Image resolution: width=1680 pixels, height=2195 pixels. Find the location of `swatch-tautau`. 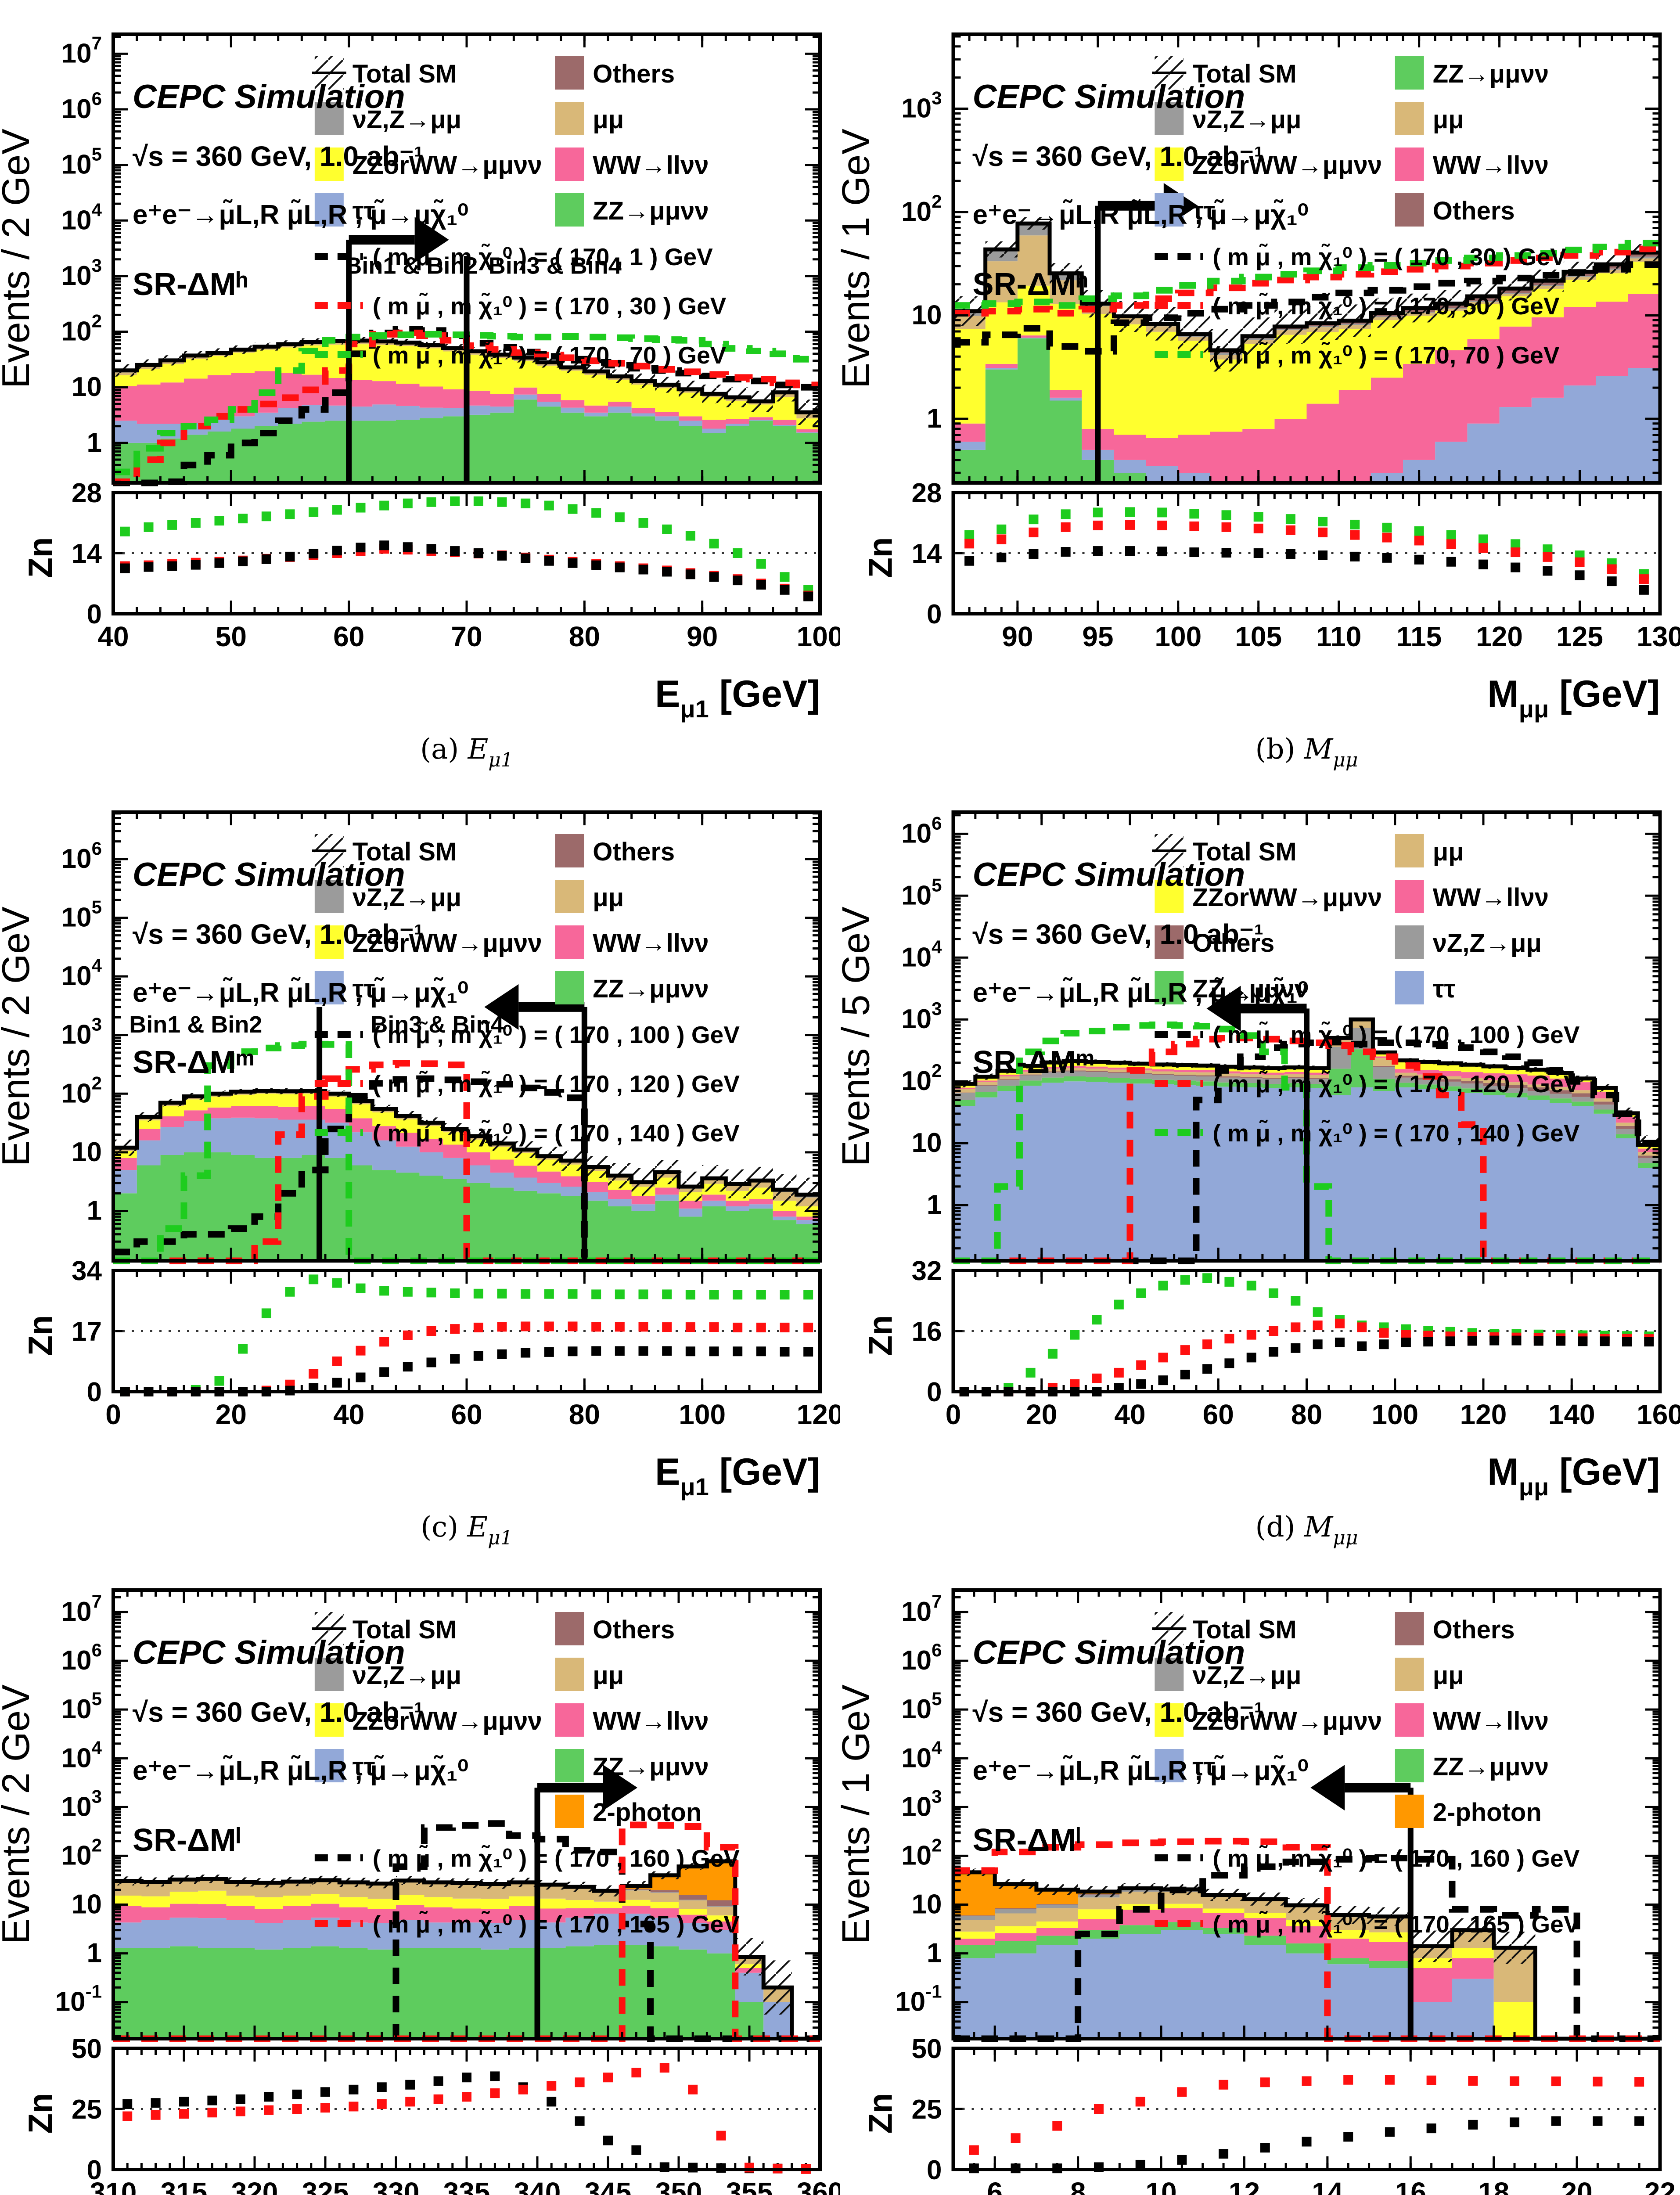

swatch-tautau is located at coordinates (329, 210).